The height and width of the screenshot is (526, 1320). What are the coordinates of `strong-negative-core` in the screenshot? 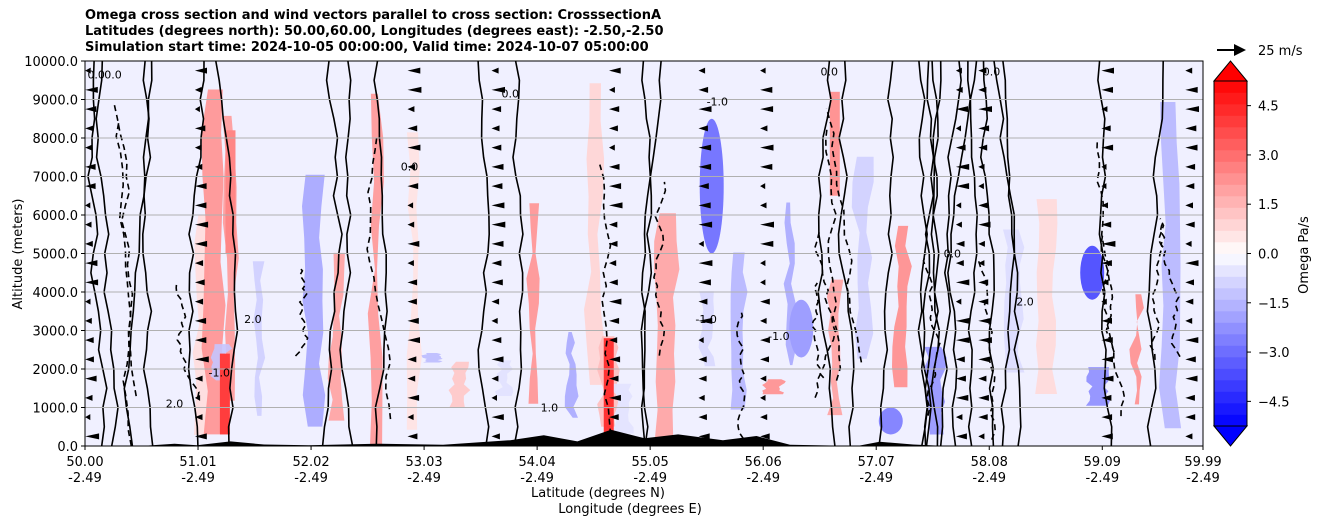 It's located at (890, 421).